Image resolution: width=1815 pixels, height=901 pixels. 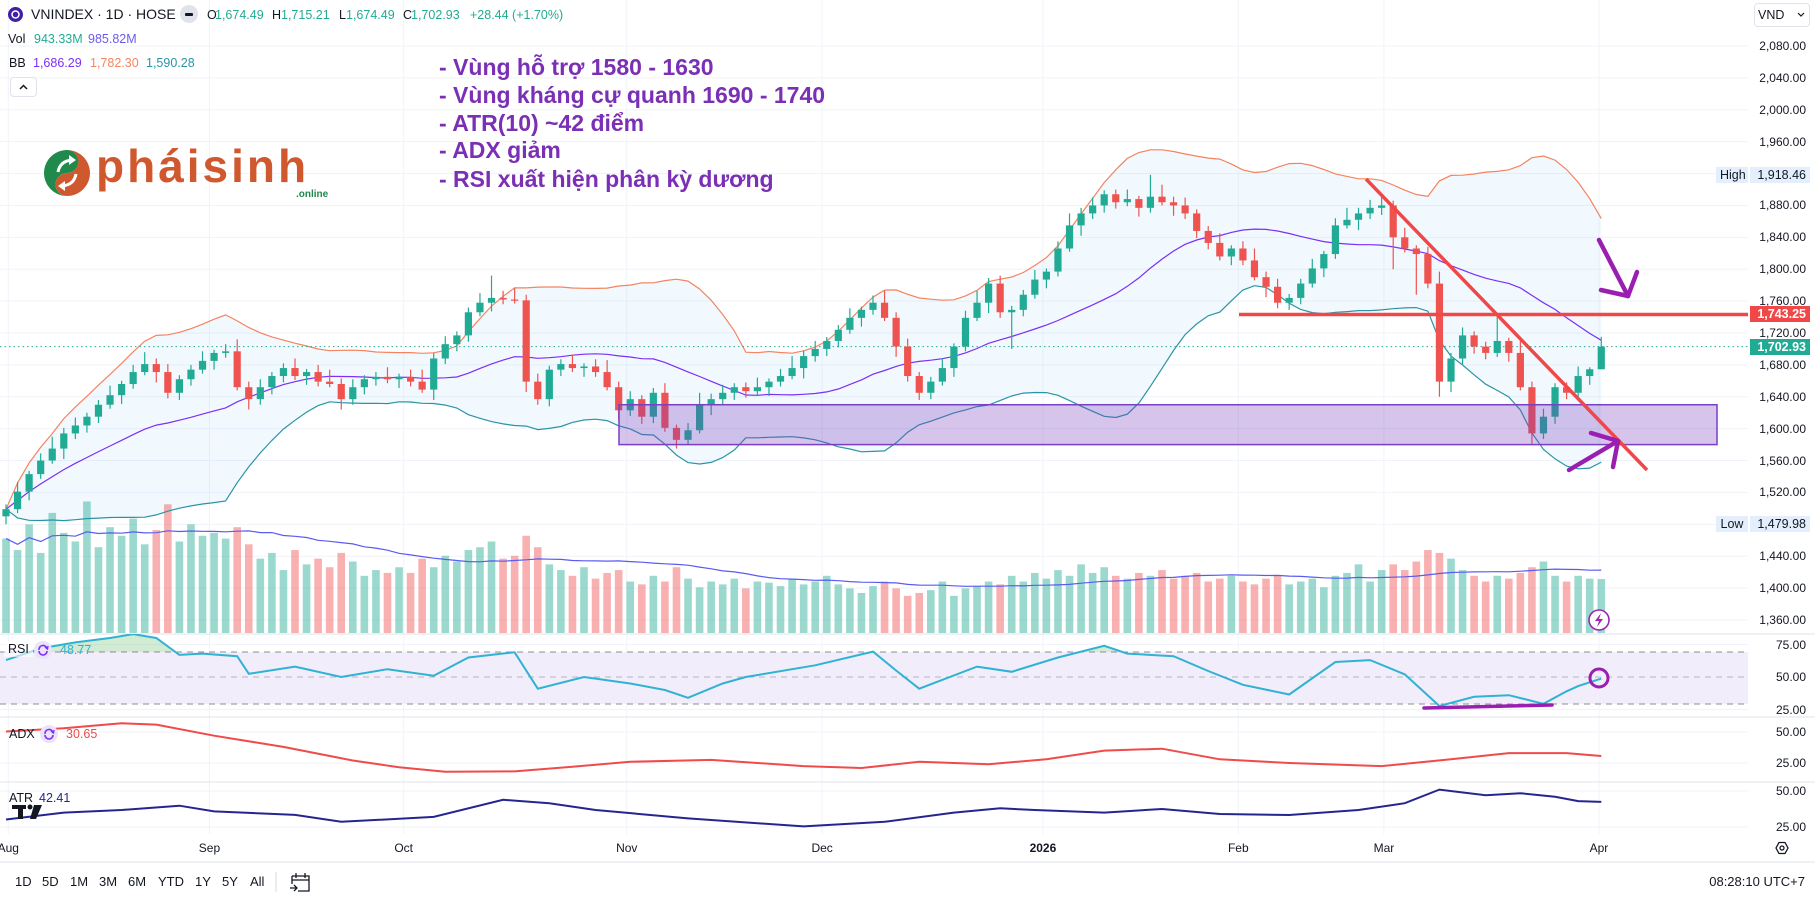 What do you see at coordinates (257, 881) in the screenshot?
I see `range-button-all: All` at bounding box center [257, 881].